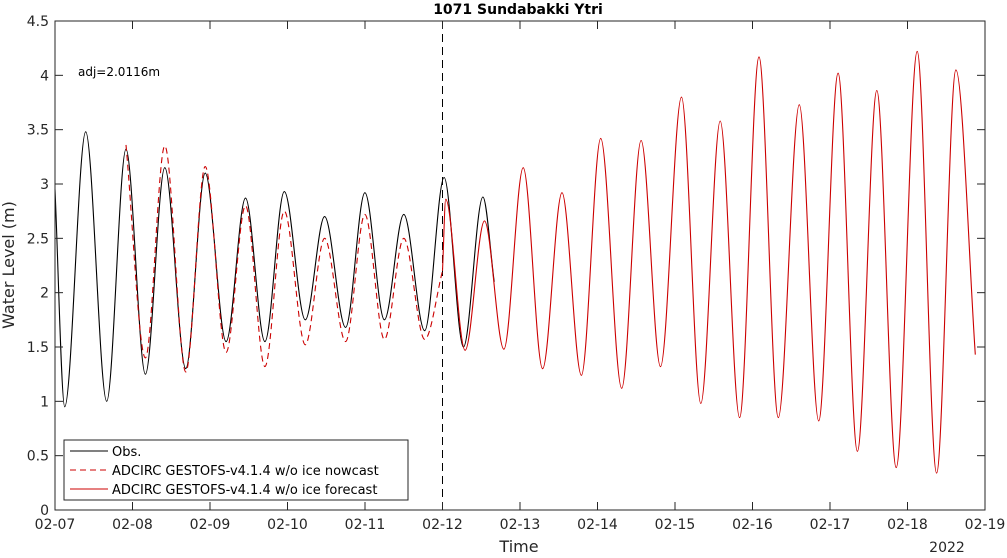 The width and height of the screenshot is (1007, 558). Describe the element at coordinates (518, 545) in the screenshot. I see `x-axis-label: Time` at that location.